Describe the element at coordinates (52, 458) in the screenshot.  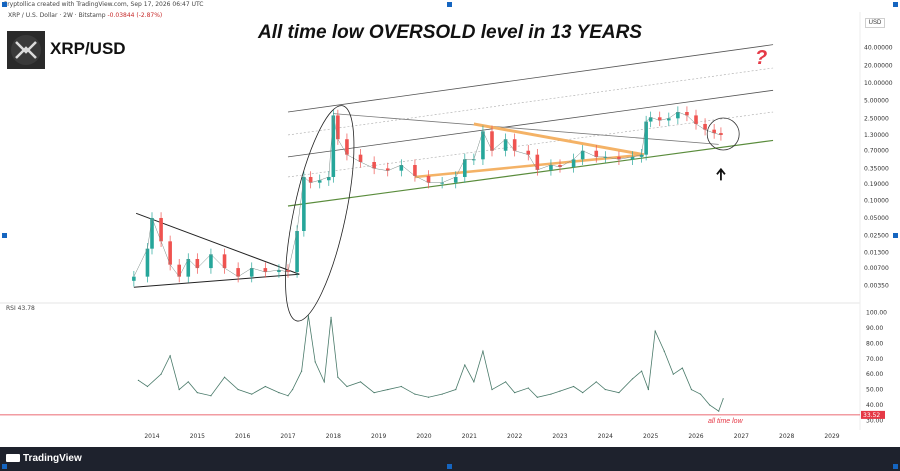
I see `tradingview-label: TradingView` at that location.